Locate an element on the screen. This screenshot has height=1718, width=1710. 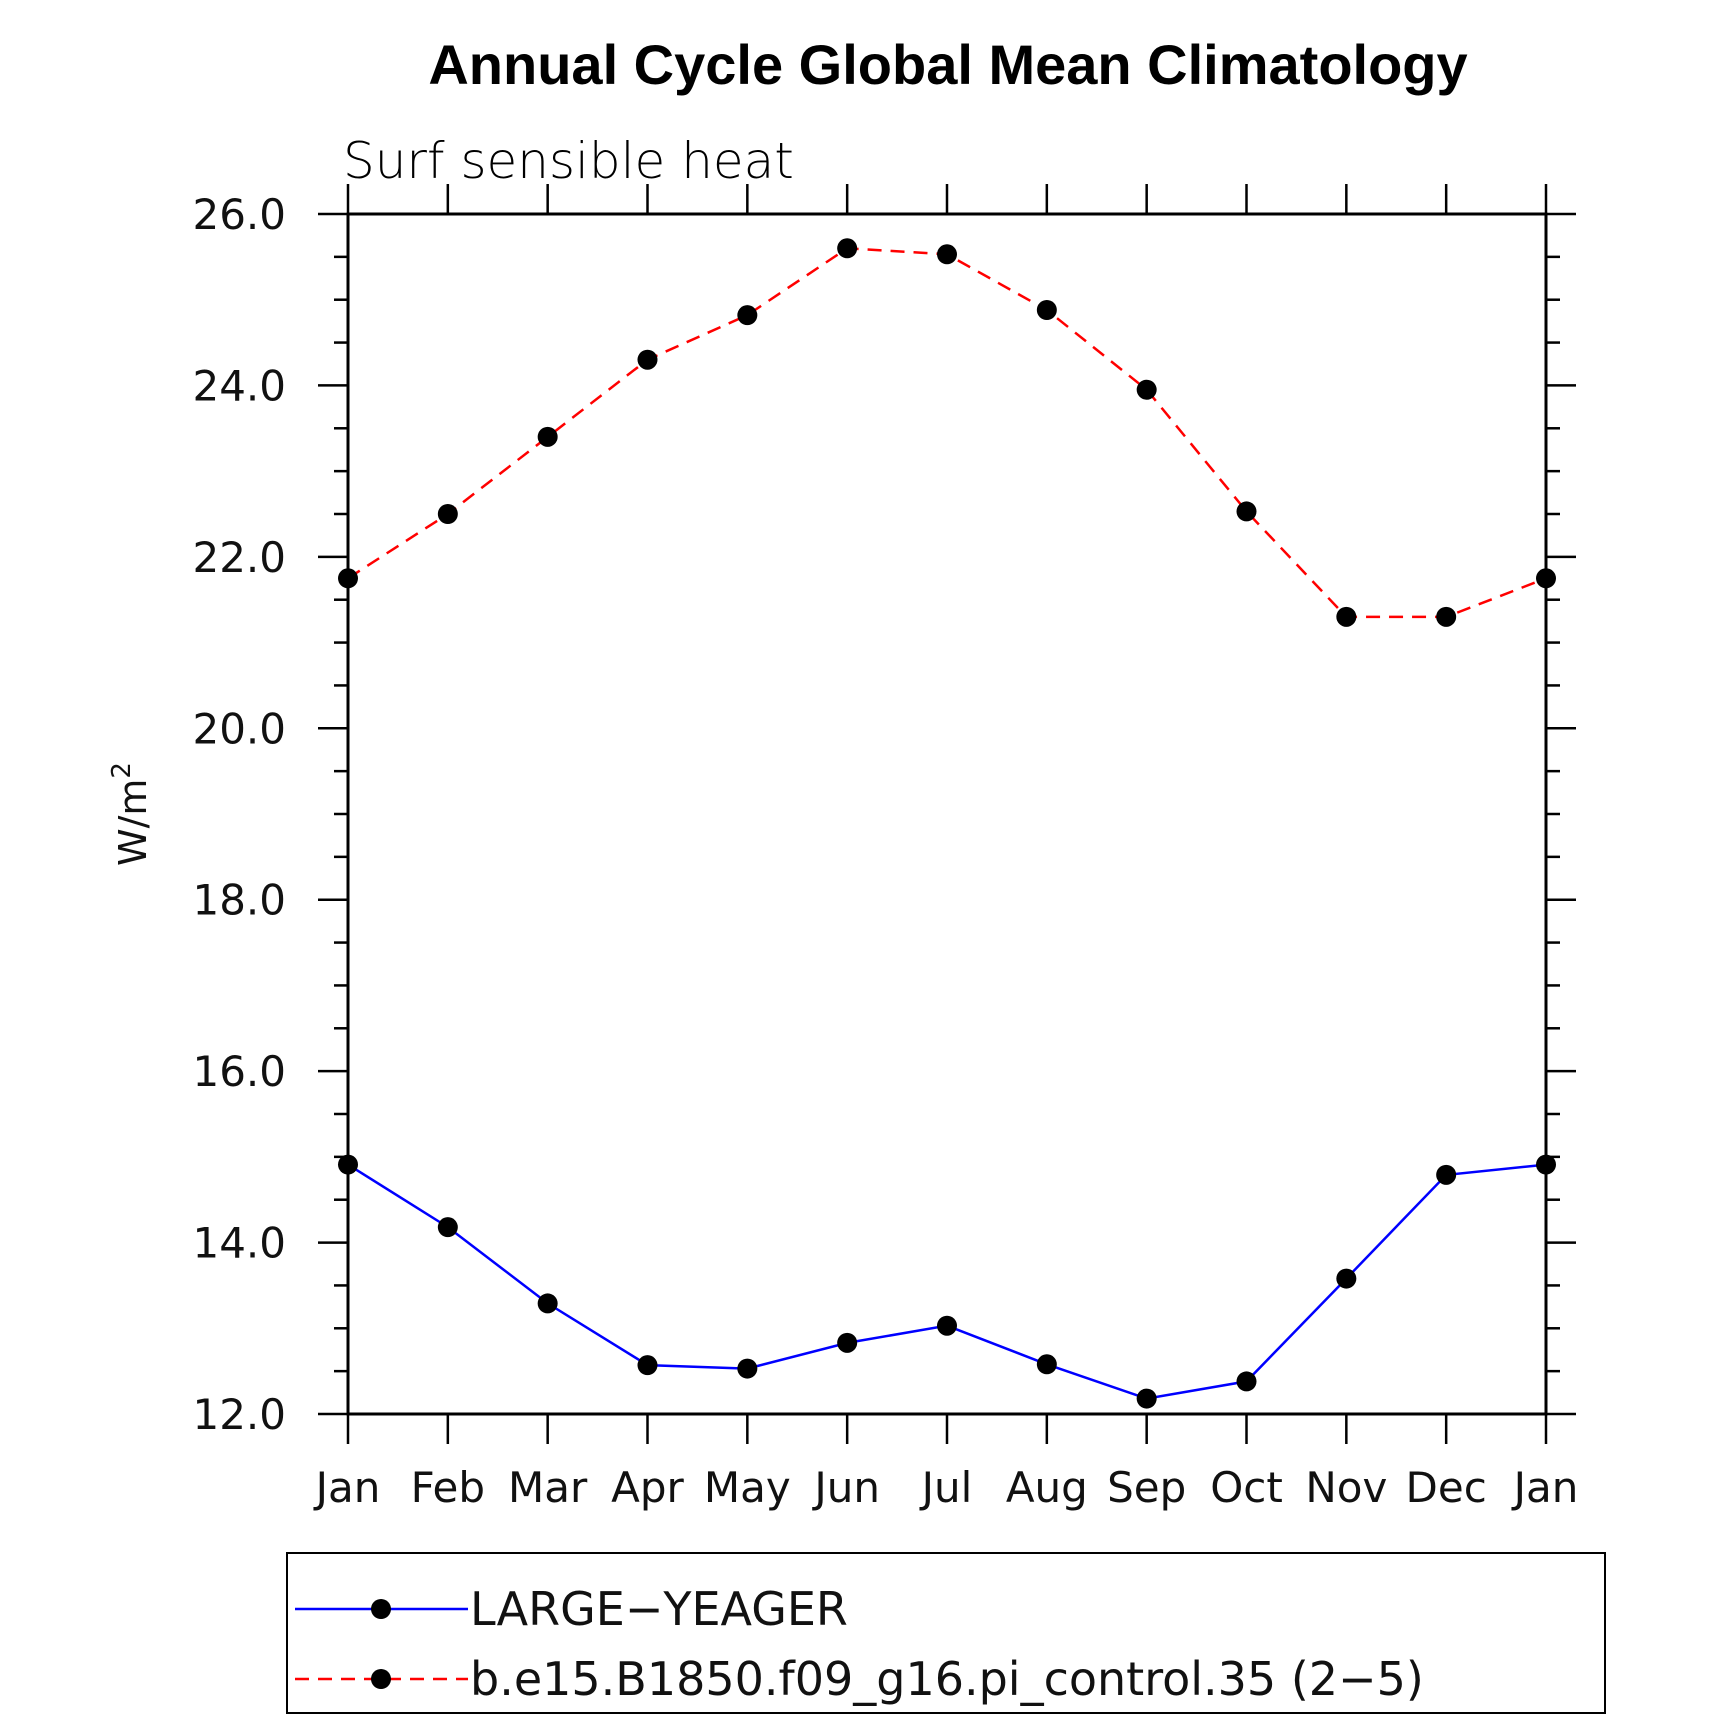
x-tick-label: Jul is located at coordinates (946, 1487).